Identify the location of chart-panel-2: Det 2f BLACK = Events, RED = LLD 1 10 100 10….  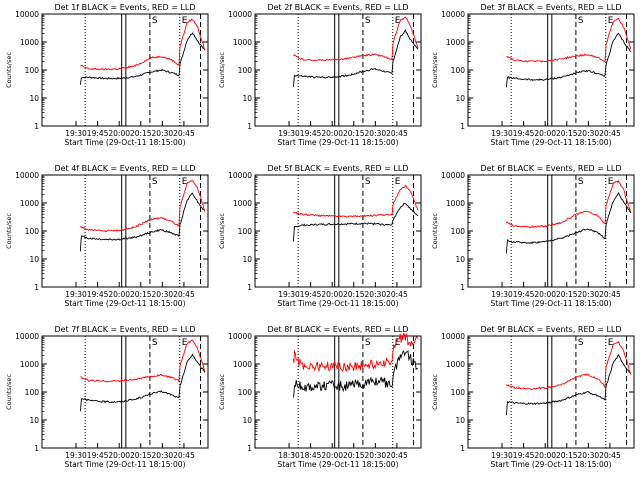
(320, 75).